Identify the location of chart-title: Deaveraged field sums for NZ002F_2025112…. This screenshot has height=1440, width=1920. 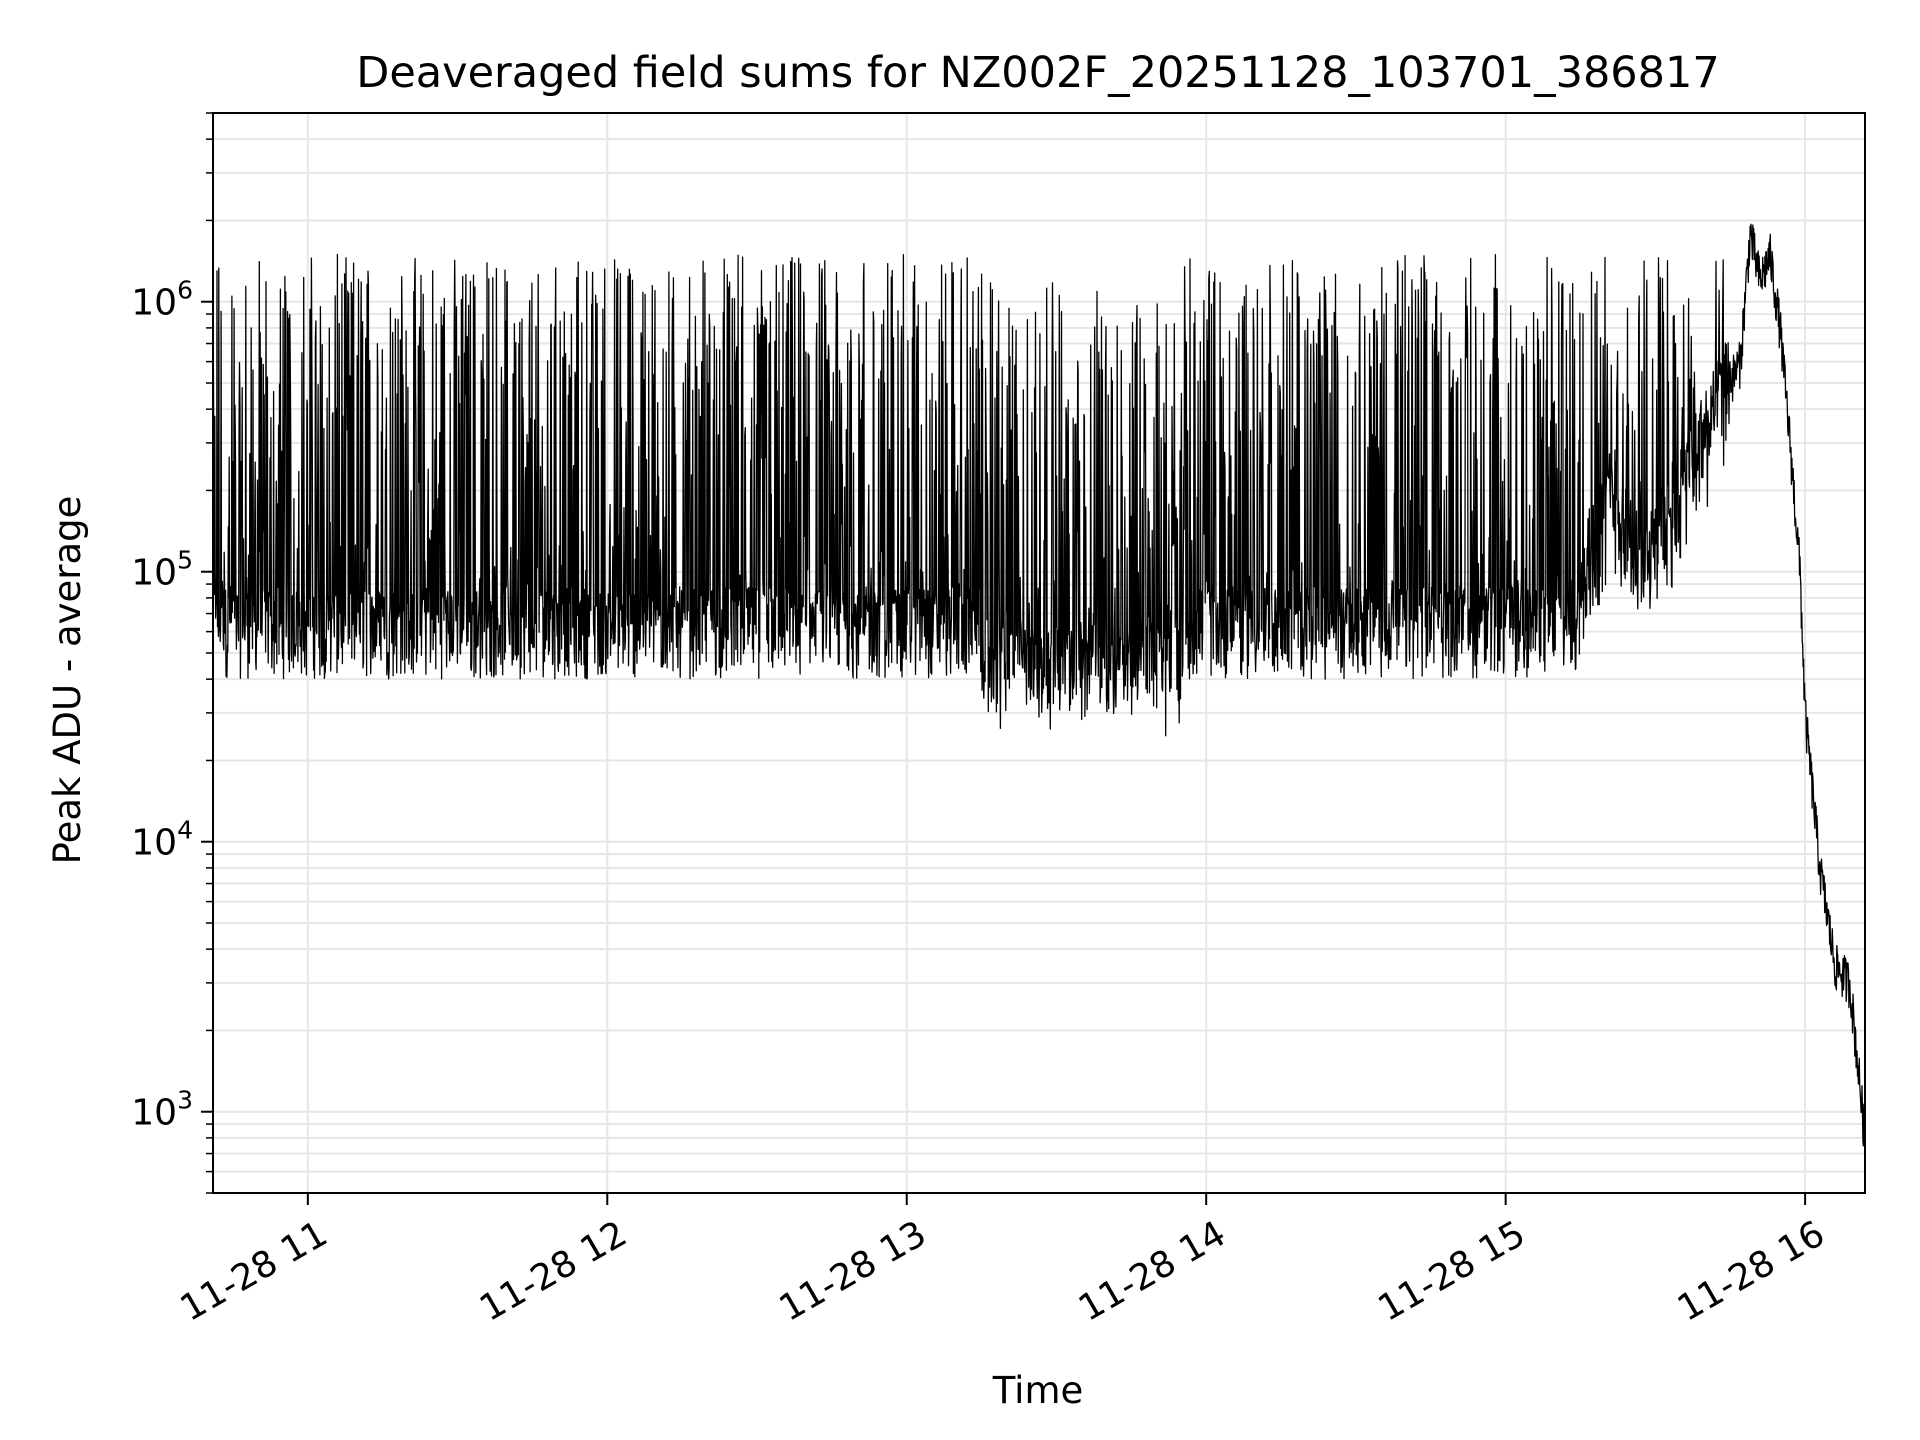
(1038, 73).